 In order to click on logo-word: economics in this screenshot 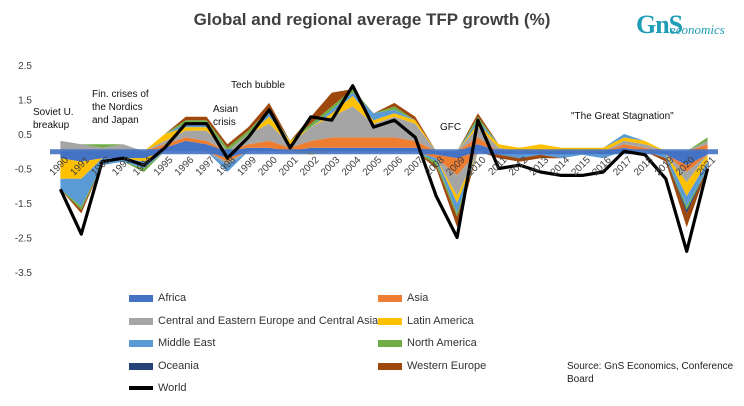, I will do `click(697, 29)`.